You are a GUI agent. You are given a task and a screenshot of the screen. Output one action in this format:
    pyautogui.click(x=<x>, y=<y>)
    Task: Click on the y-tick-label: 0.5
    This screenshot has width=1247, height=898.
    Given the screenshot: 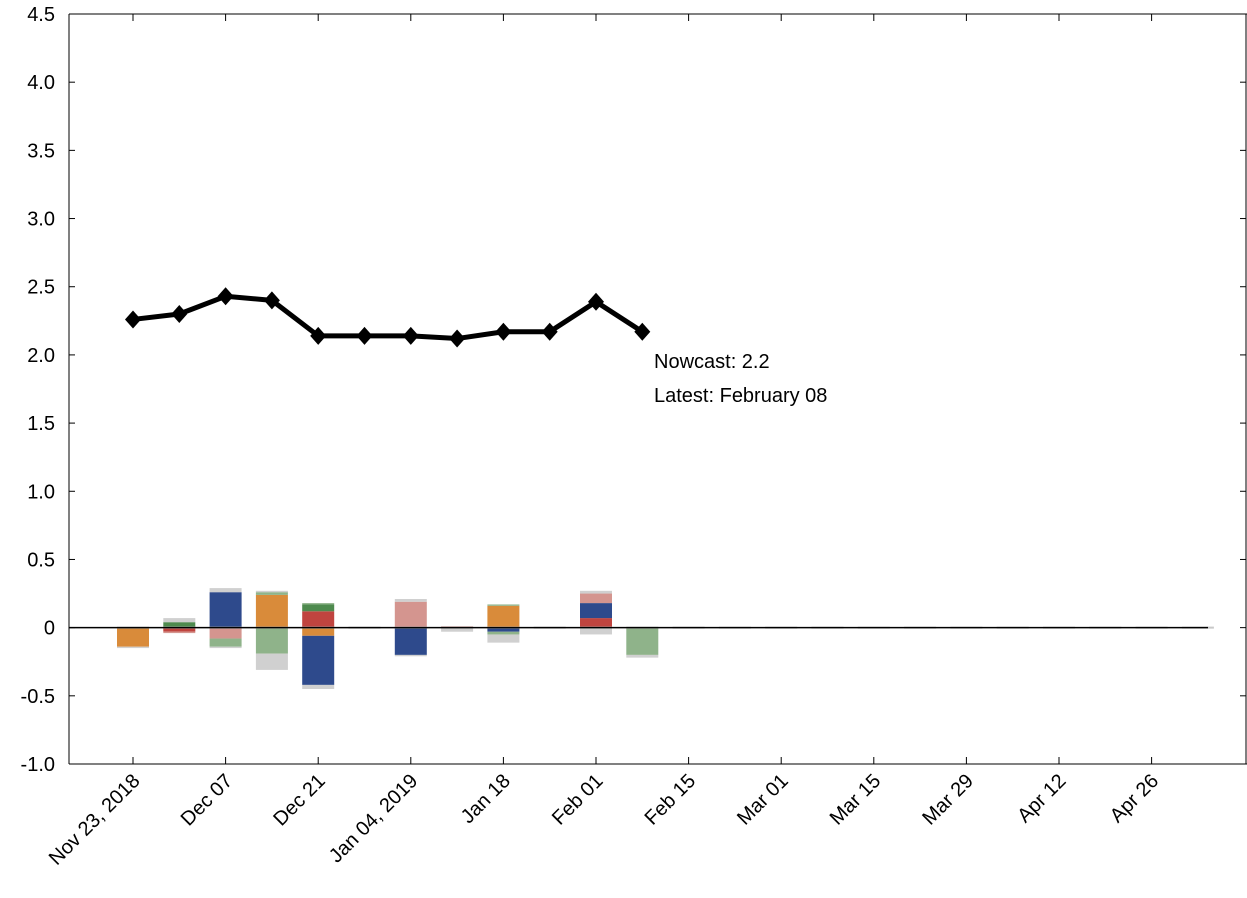 What is the action you would take?
    pyautogui.click(x=41, y=560)
    